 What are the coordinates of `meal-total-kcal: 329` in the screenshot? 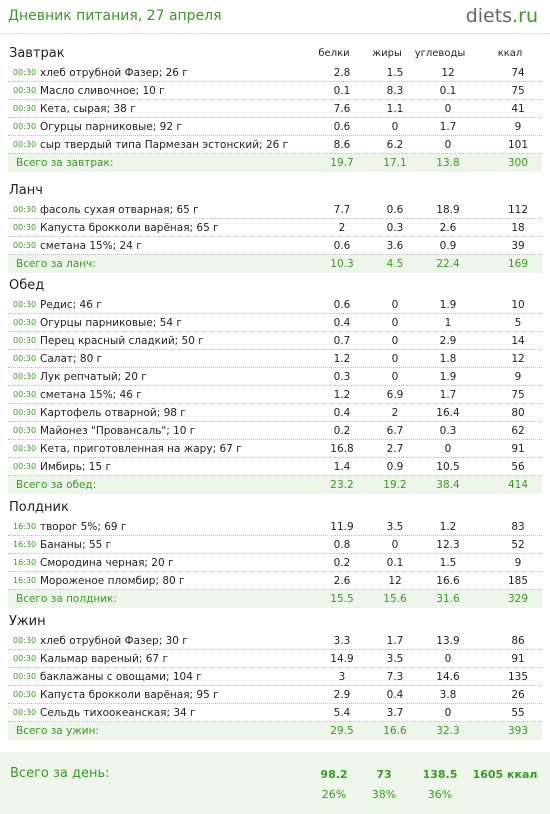 It's located at (518, 599).